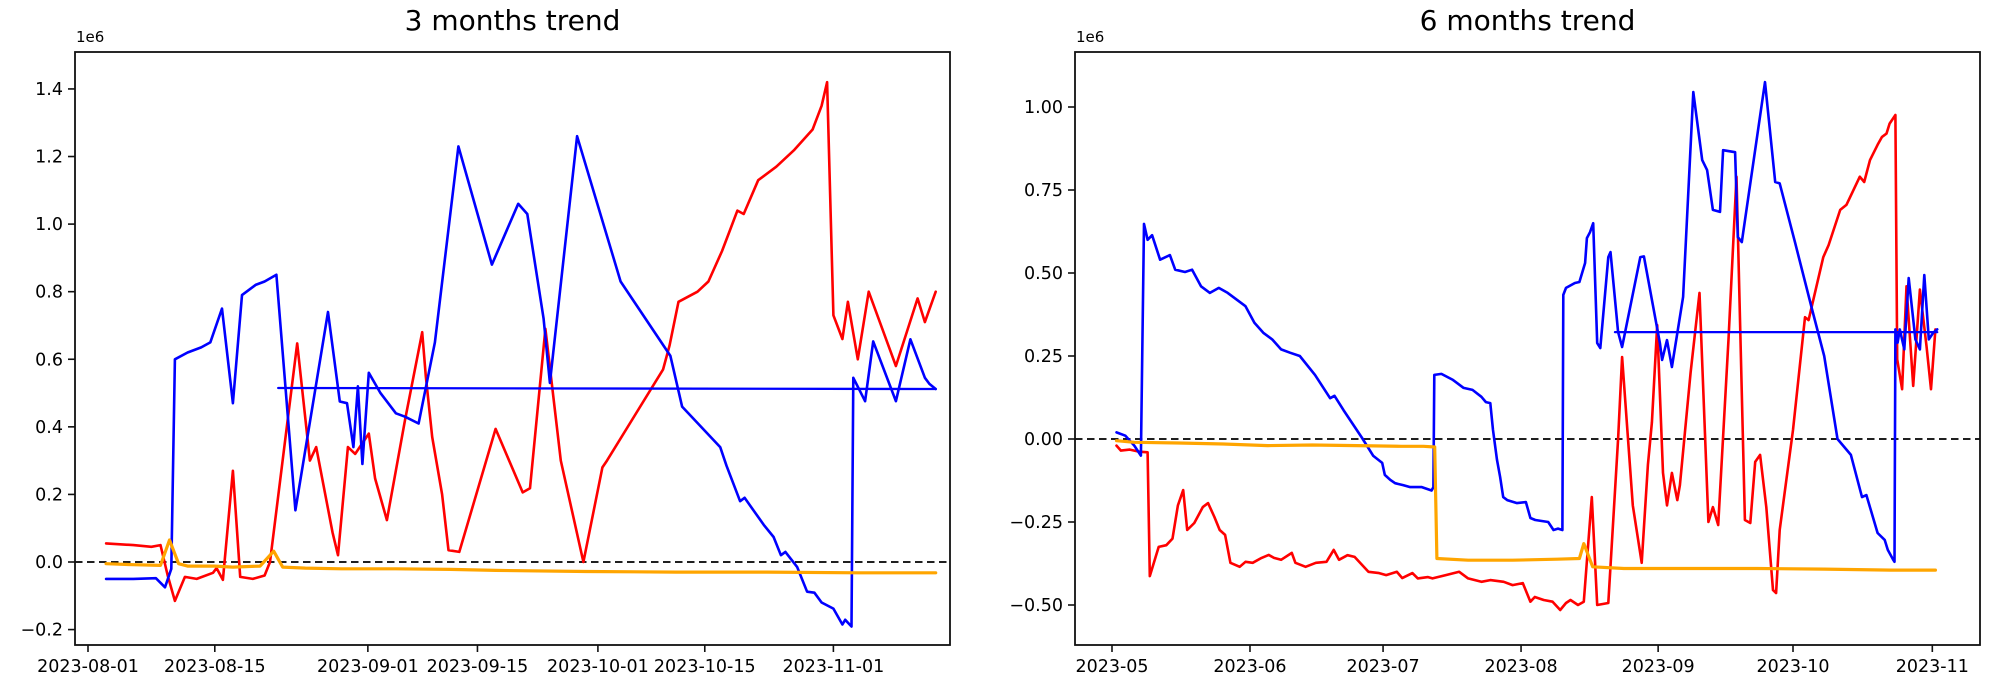  What do you see at coordinates (598, 667) in the screenshot?
I see `x-tick-label: 2023-10-01` at bounding box center [598, 667].